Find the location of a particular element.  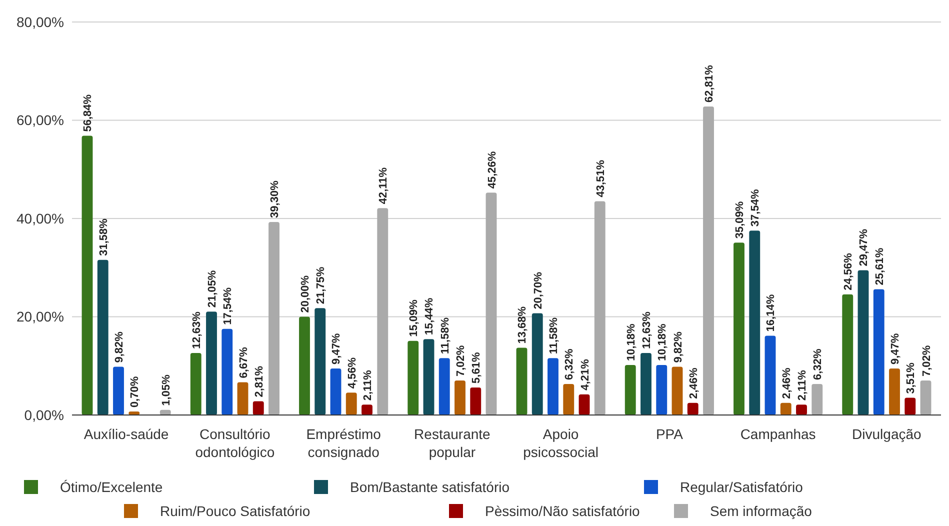

legend-label: Bom/Bastante satisfatório is located at coordinates (430, 487).